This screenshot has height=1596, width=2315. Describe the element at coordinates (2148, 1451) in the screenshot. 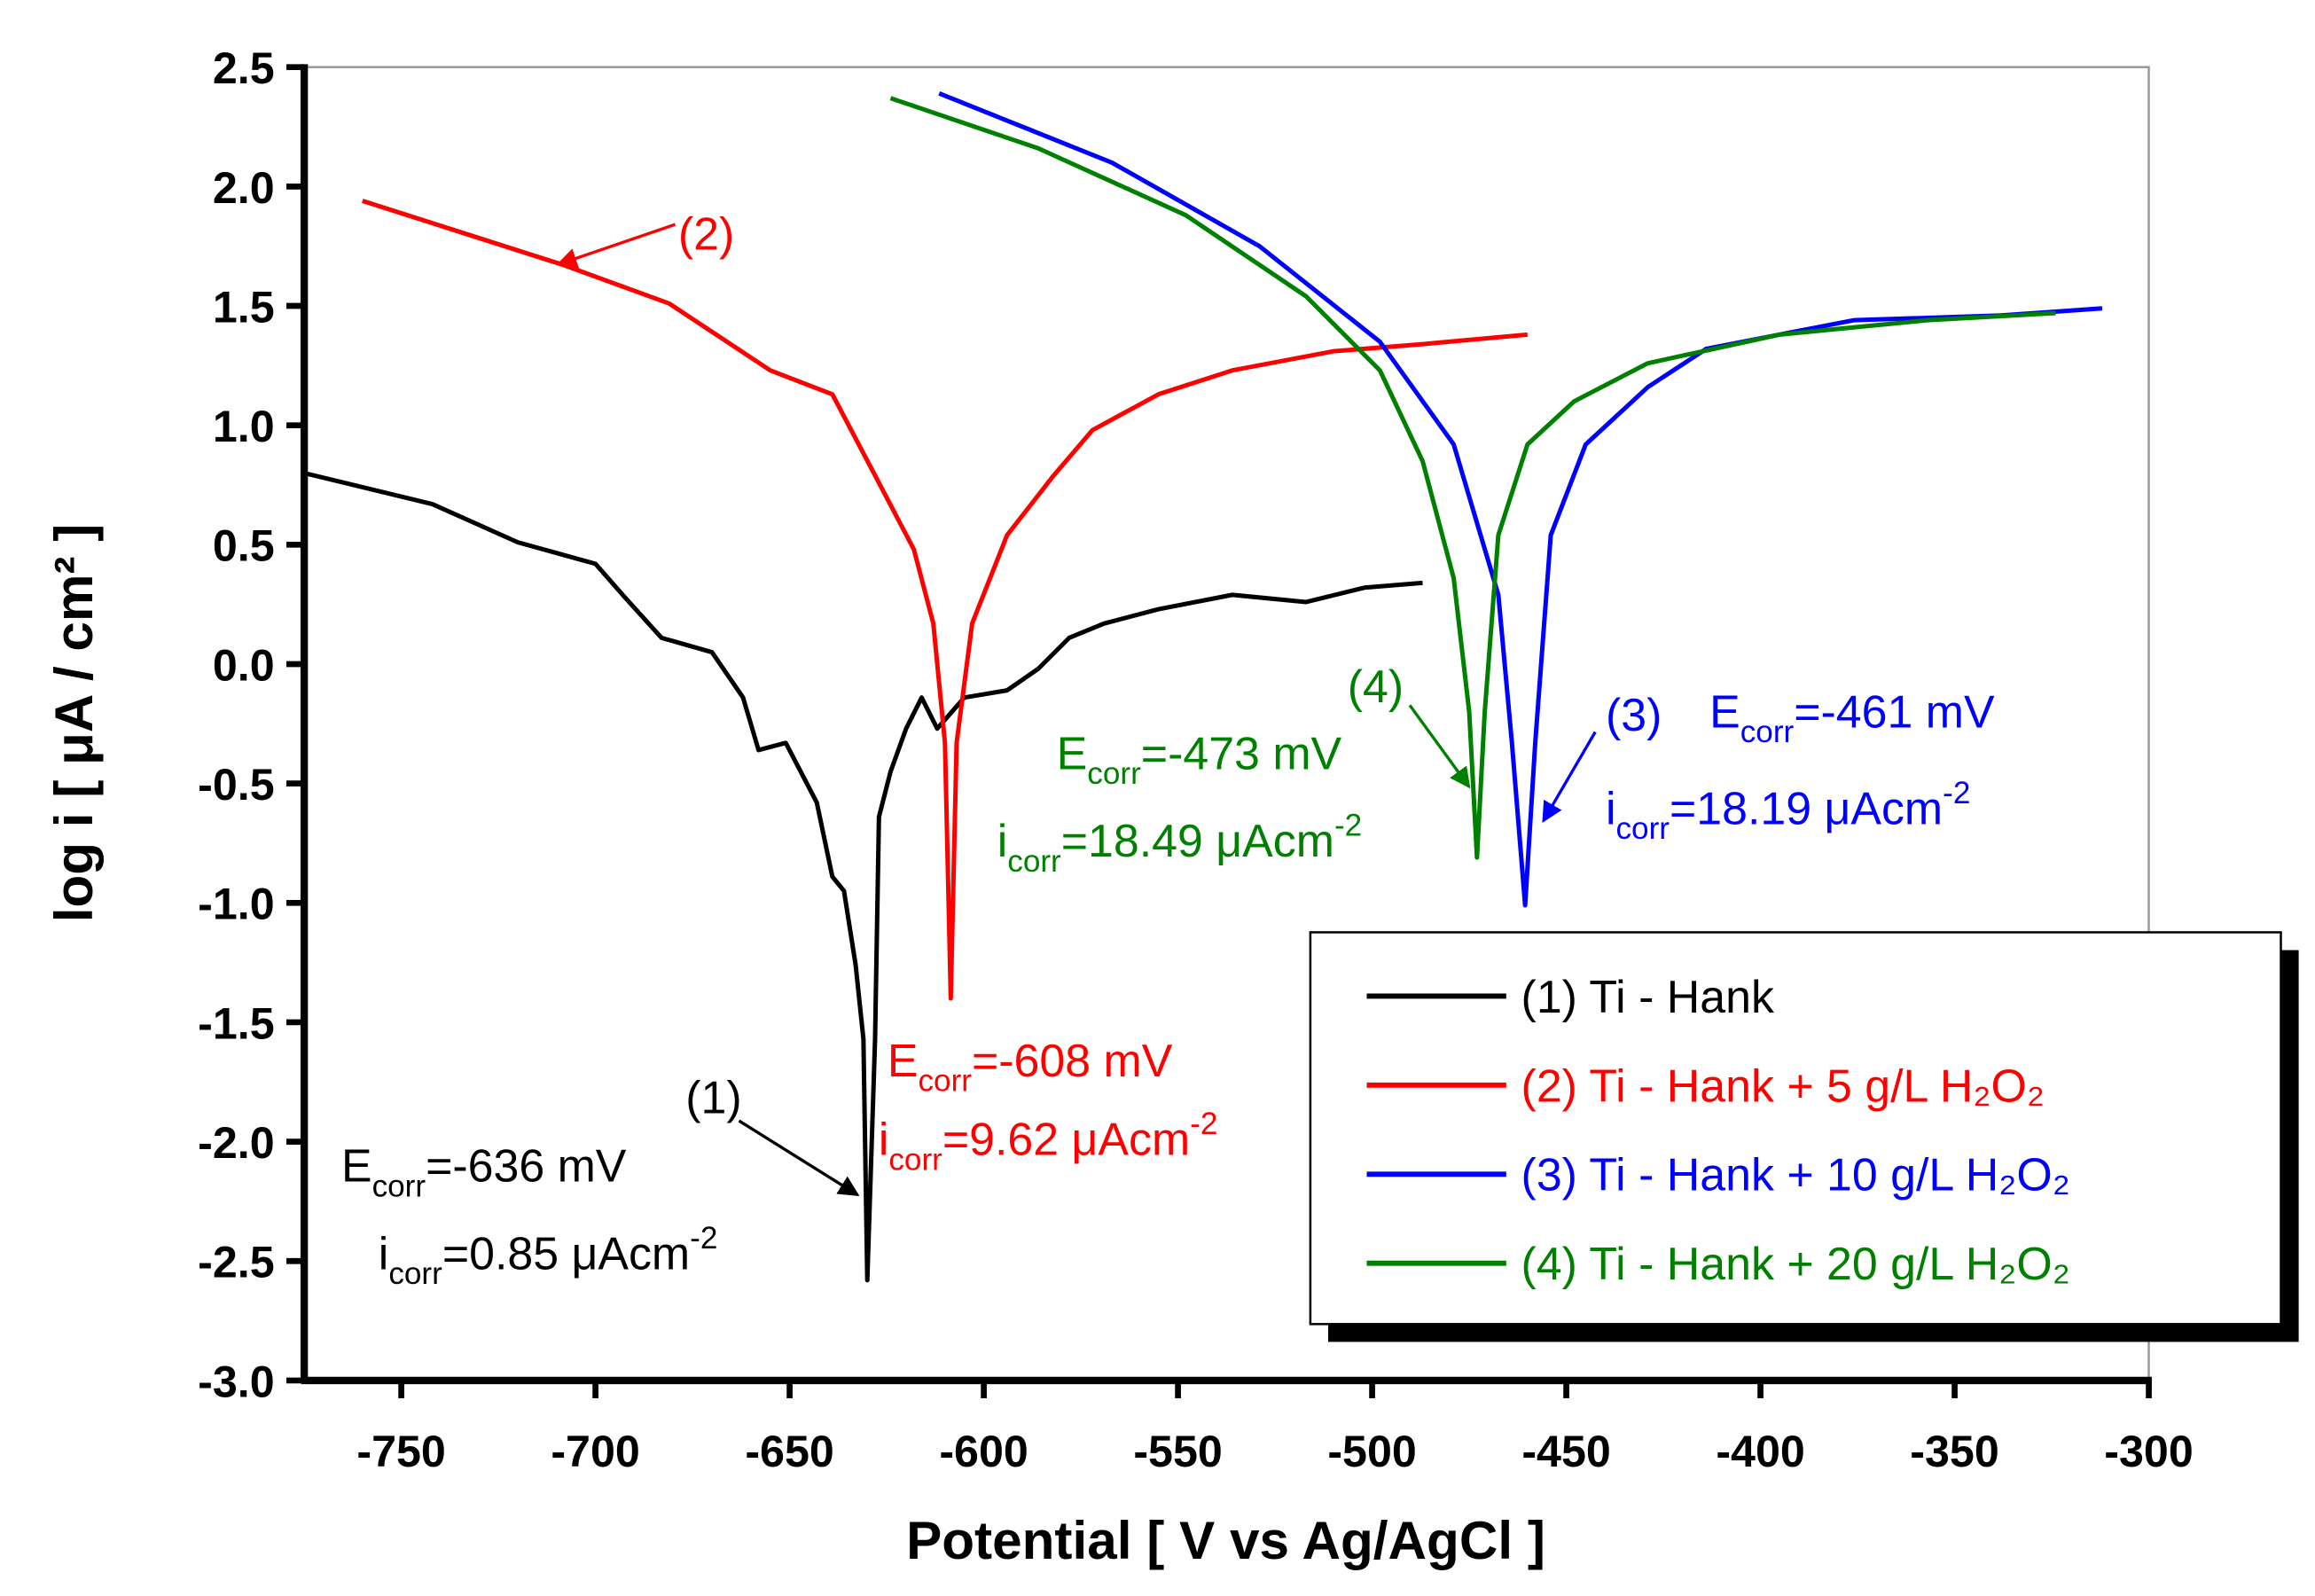

I see `x-tick-label: -300` at that location.